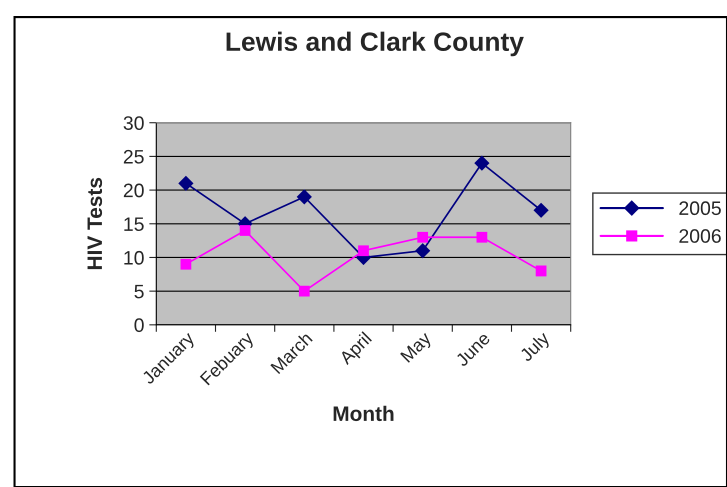 This screenshot has height=487, width=727. I want to click on legend-label: 2005, so click(700, 208).